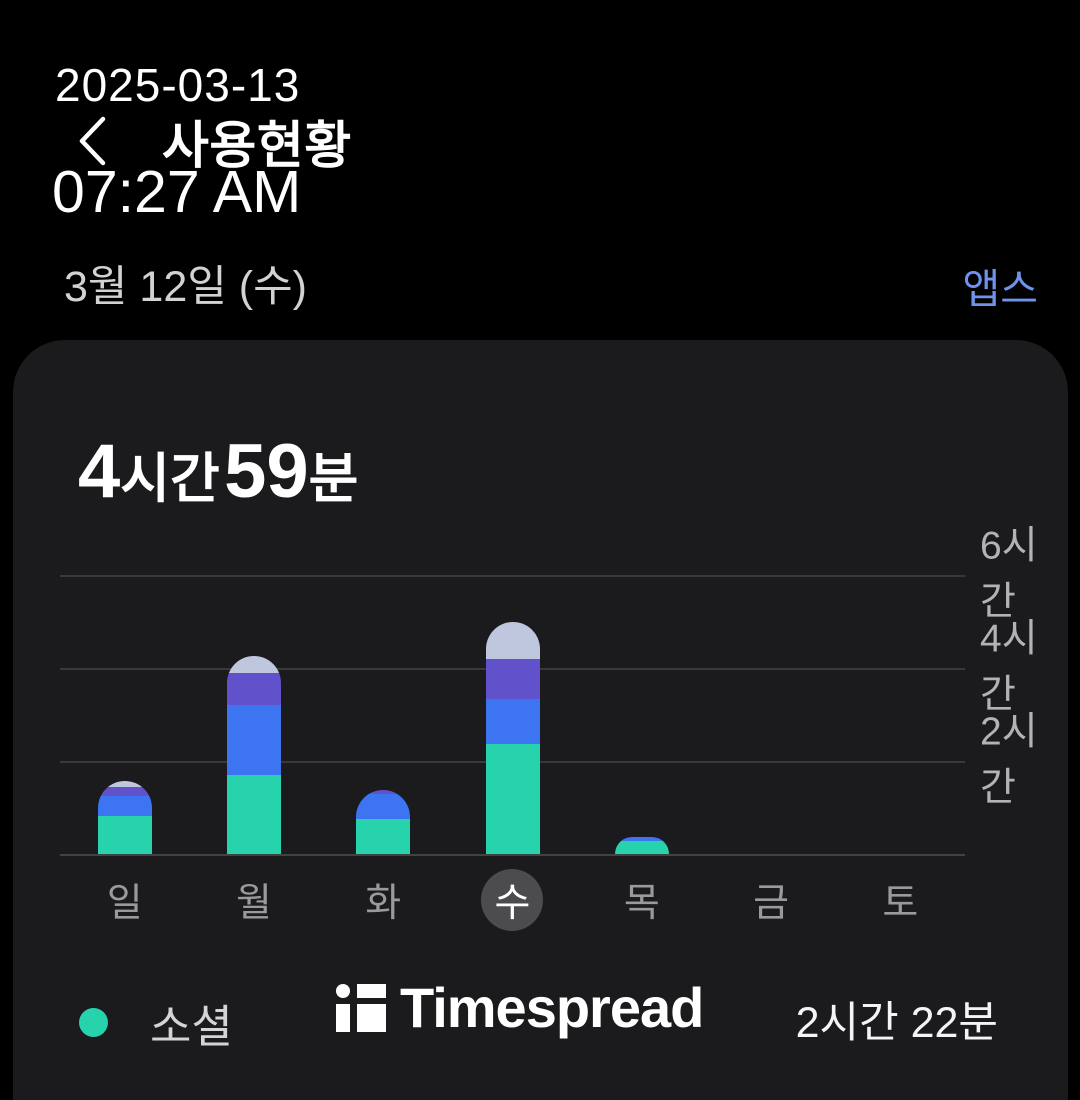 This screenshot has width=1080, height=1100. I want to click on overlay-date: 2025-03-13, so click(178, 85).